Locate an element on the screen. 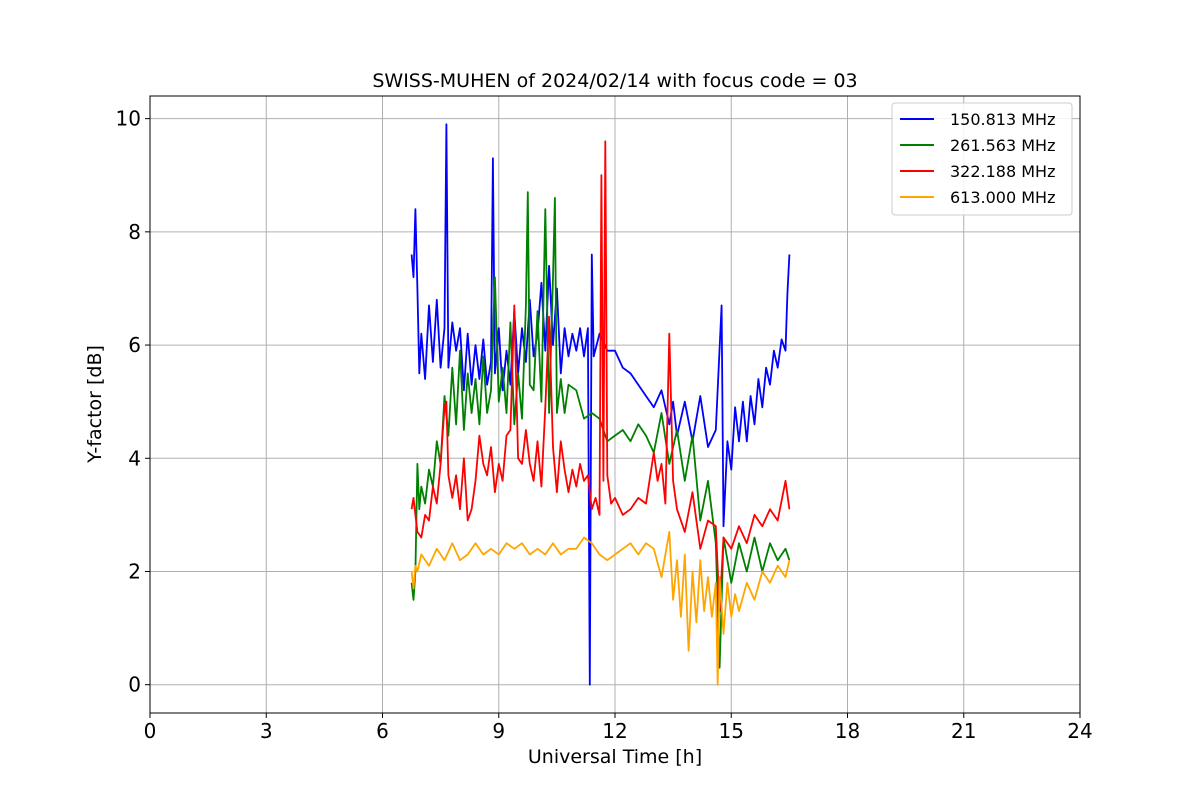  x-tick-label: 9 is located at coordinates (498, 731).